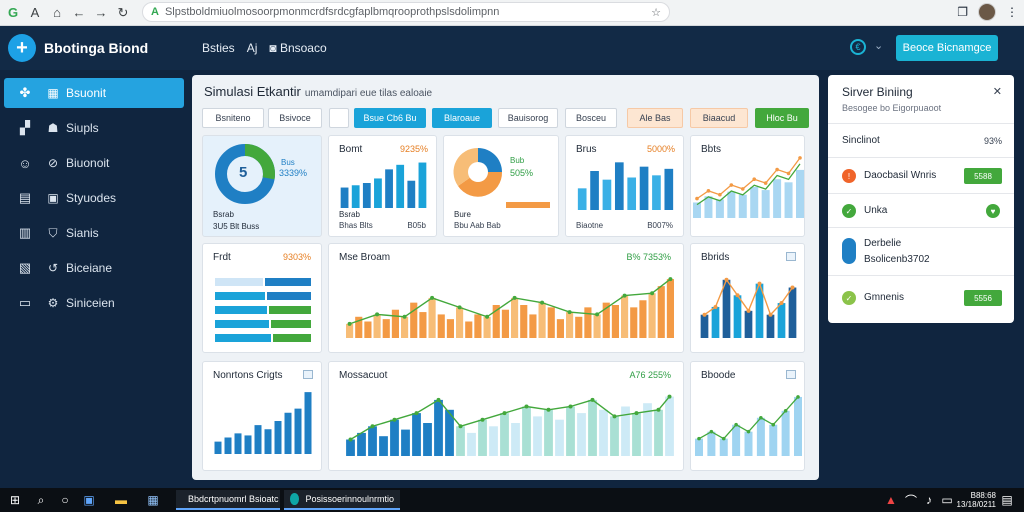  Describe the element at coordinates (94, 303) in the screenshot. I see `sidebar-item-6: ▭ ⚙ Siniceien` at that location.